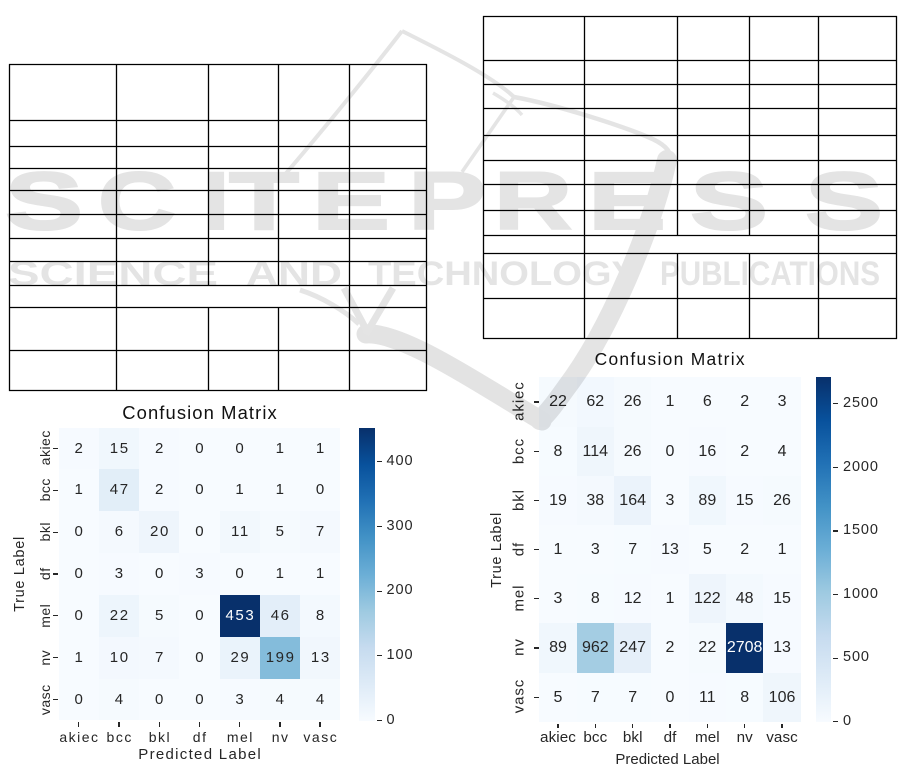 This screenshot has height=768, width=901. Describe the element at coordinates (502, 274) in the screenshot. I see `svg-text: TECHNOLOGY` at that location.